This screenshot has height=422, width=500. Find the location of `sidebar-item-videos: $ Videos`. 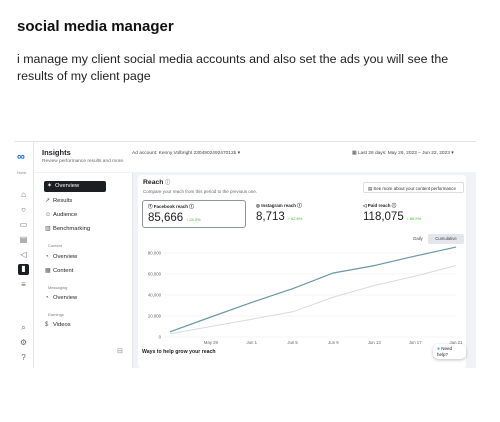

sidebar-item-videos: $ Videos is located at coordinates (58, 325).